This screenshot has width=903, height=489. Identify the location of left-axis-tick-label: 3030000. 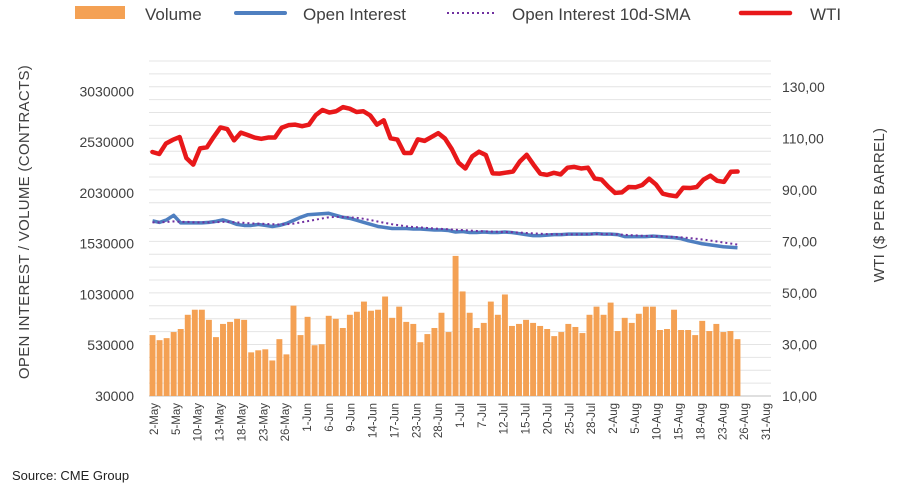
(106, 91).